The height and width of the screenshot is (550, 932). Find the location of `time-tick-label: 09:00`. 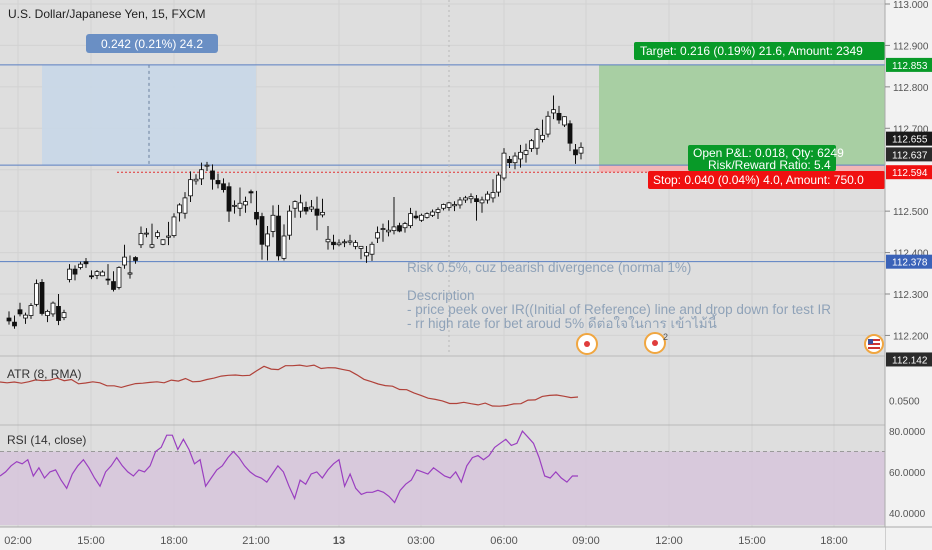

time-tick-label: 09:00 is located at coordinates (586, 541).